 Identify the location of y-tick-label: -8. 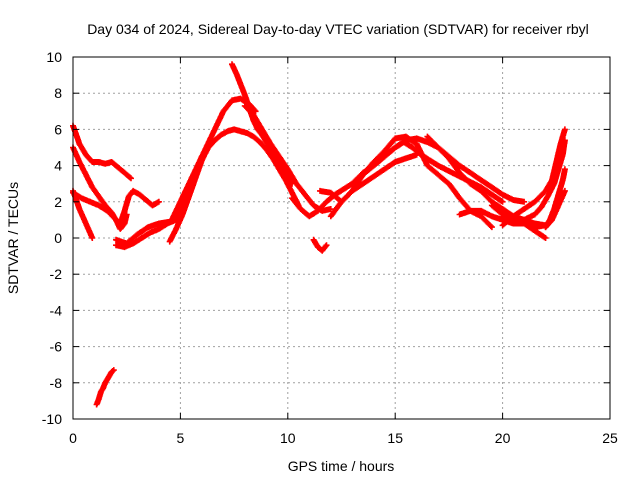
(56, 383).